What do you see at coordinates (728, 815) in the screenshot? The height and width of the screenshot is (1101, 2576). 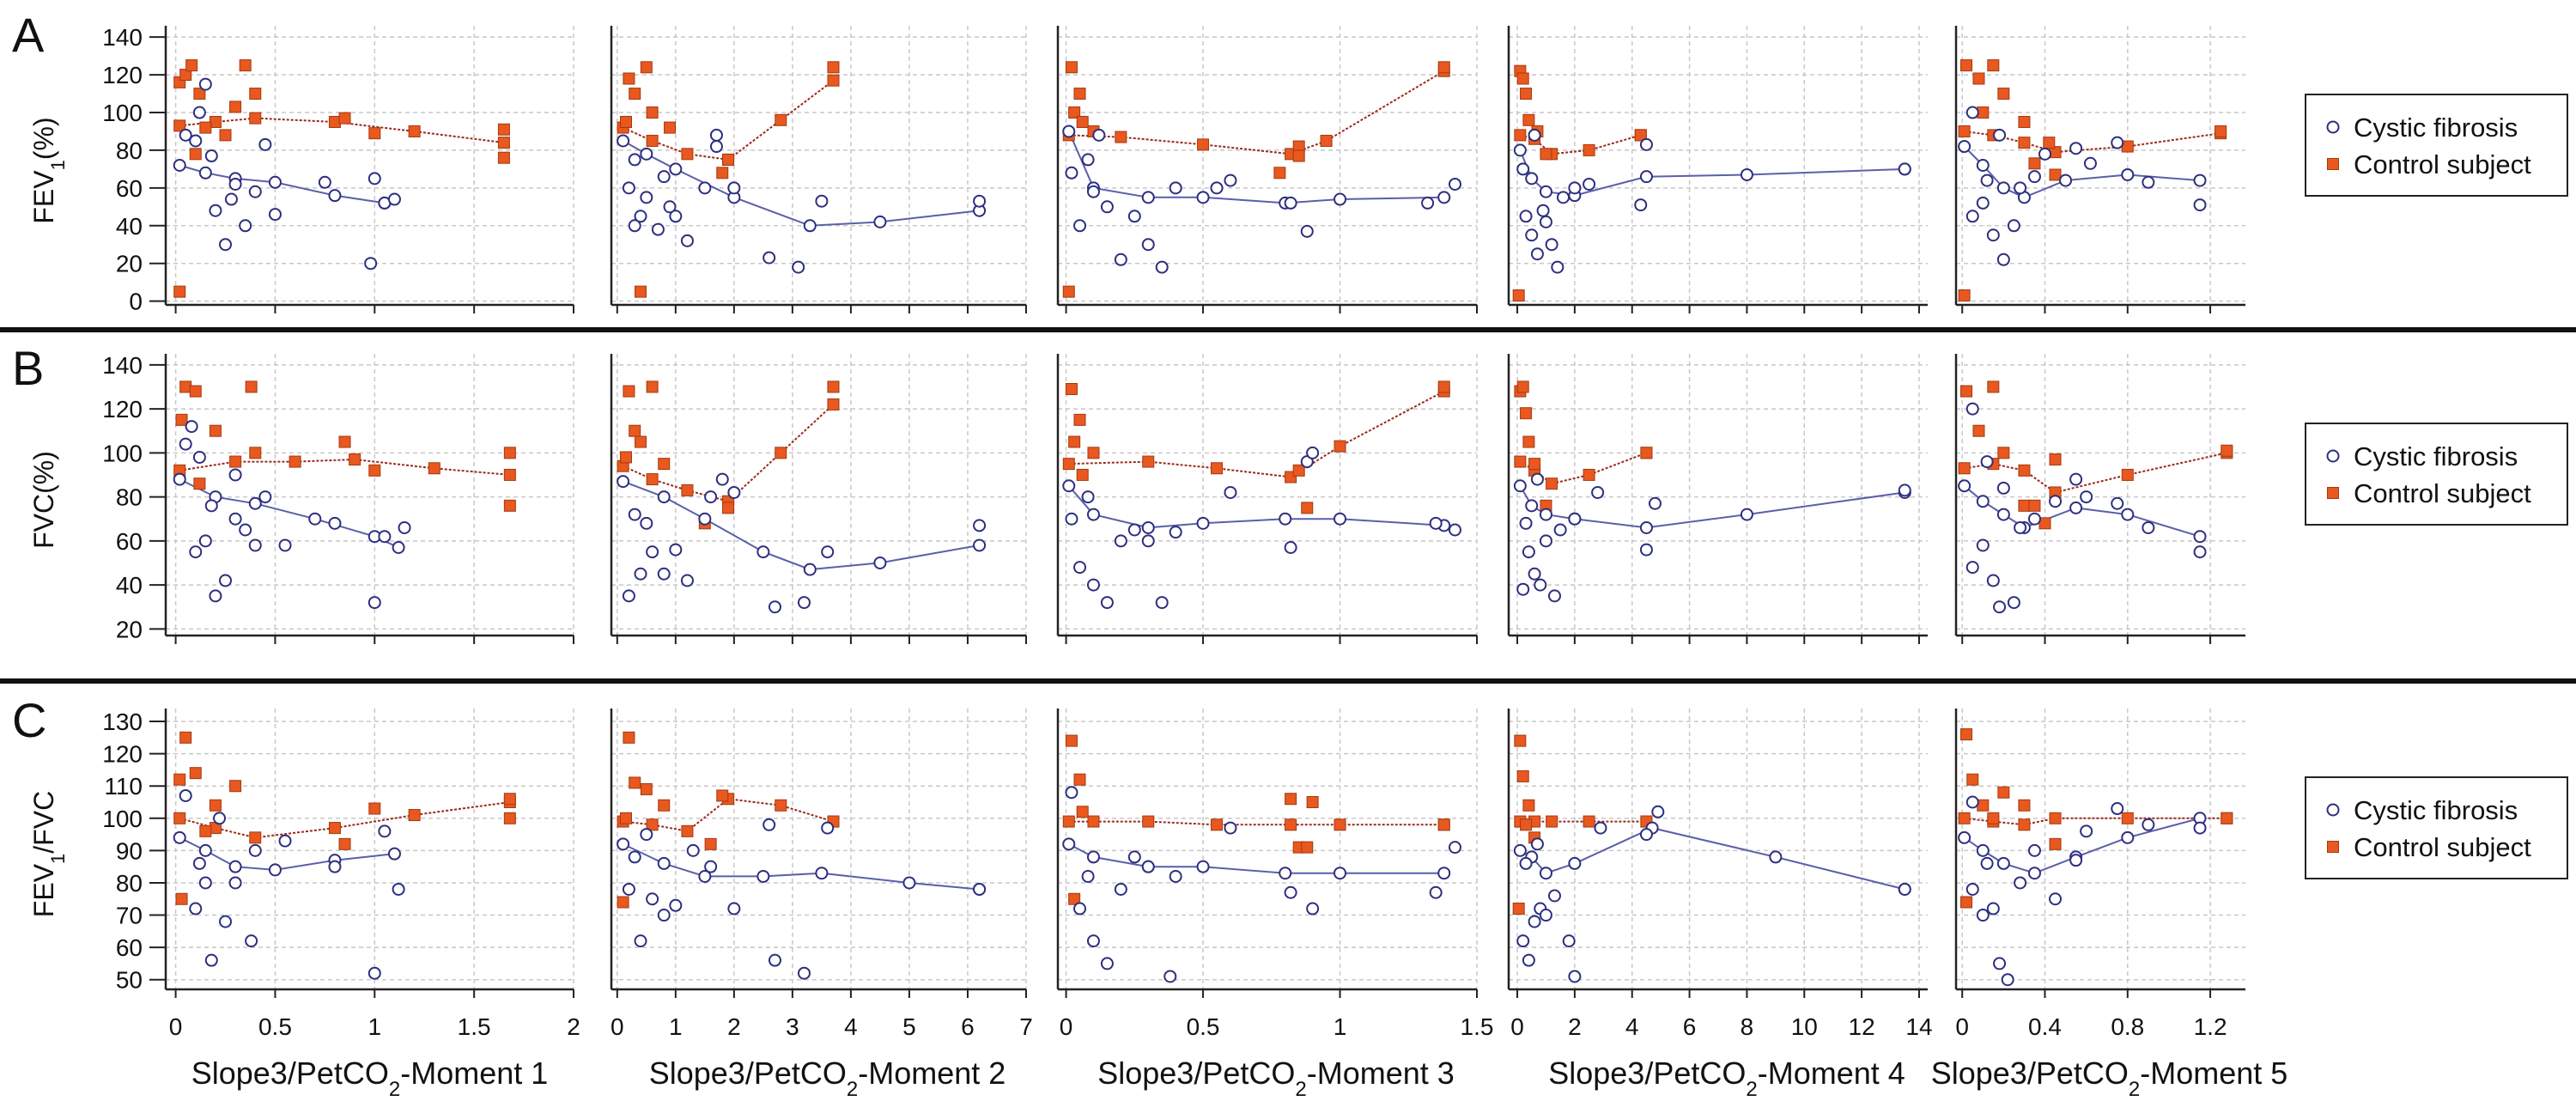 I see `control-trend-line` at bounding box center [728, 815].